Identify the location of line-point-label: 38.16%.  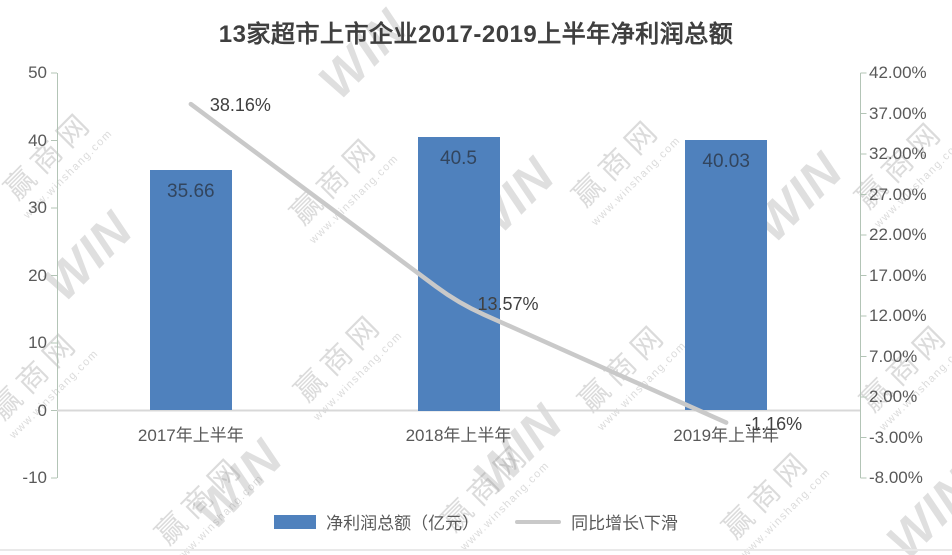
(240, 105).